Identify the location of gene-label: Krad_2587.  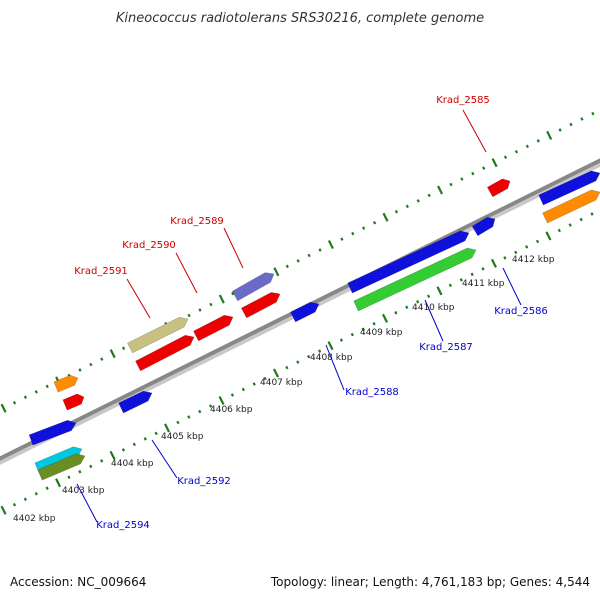
(446, 347).